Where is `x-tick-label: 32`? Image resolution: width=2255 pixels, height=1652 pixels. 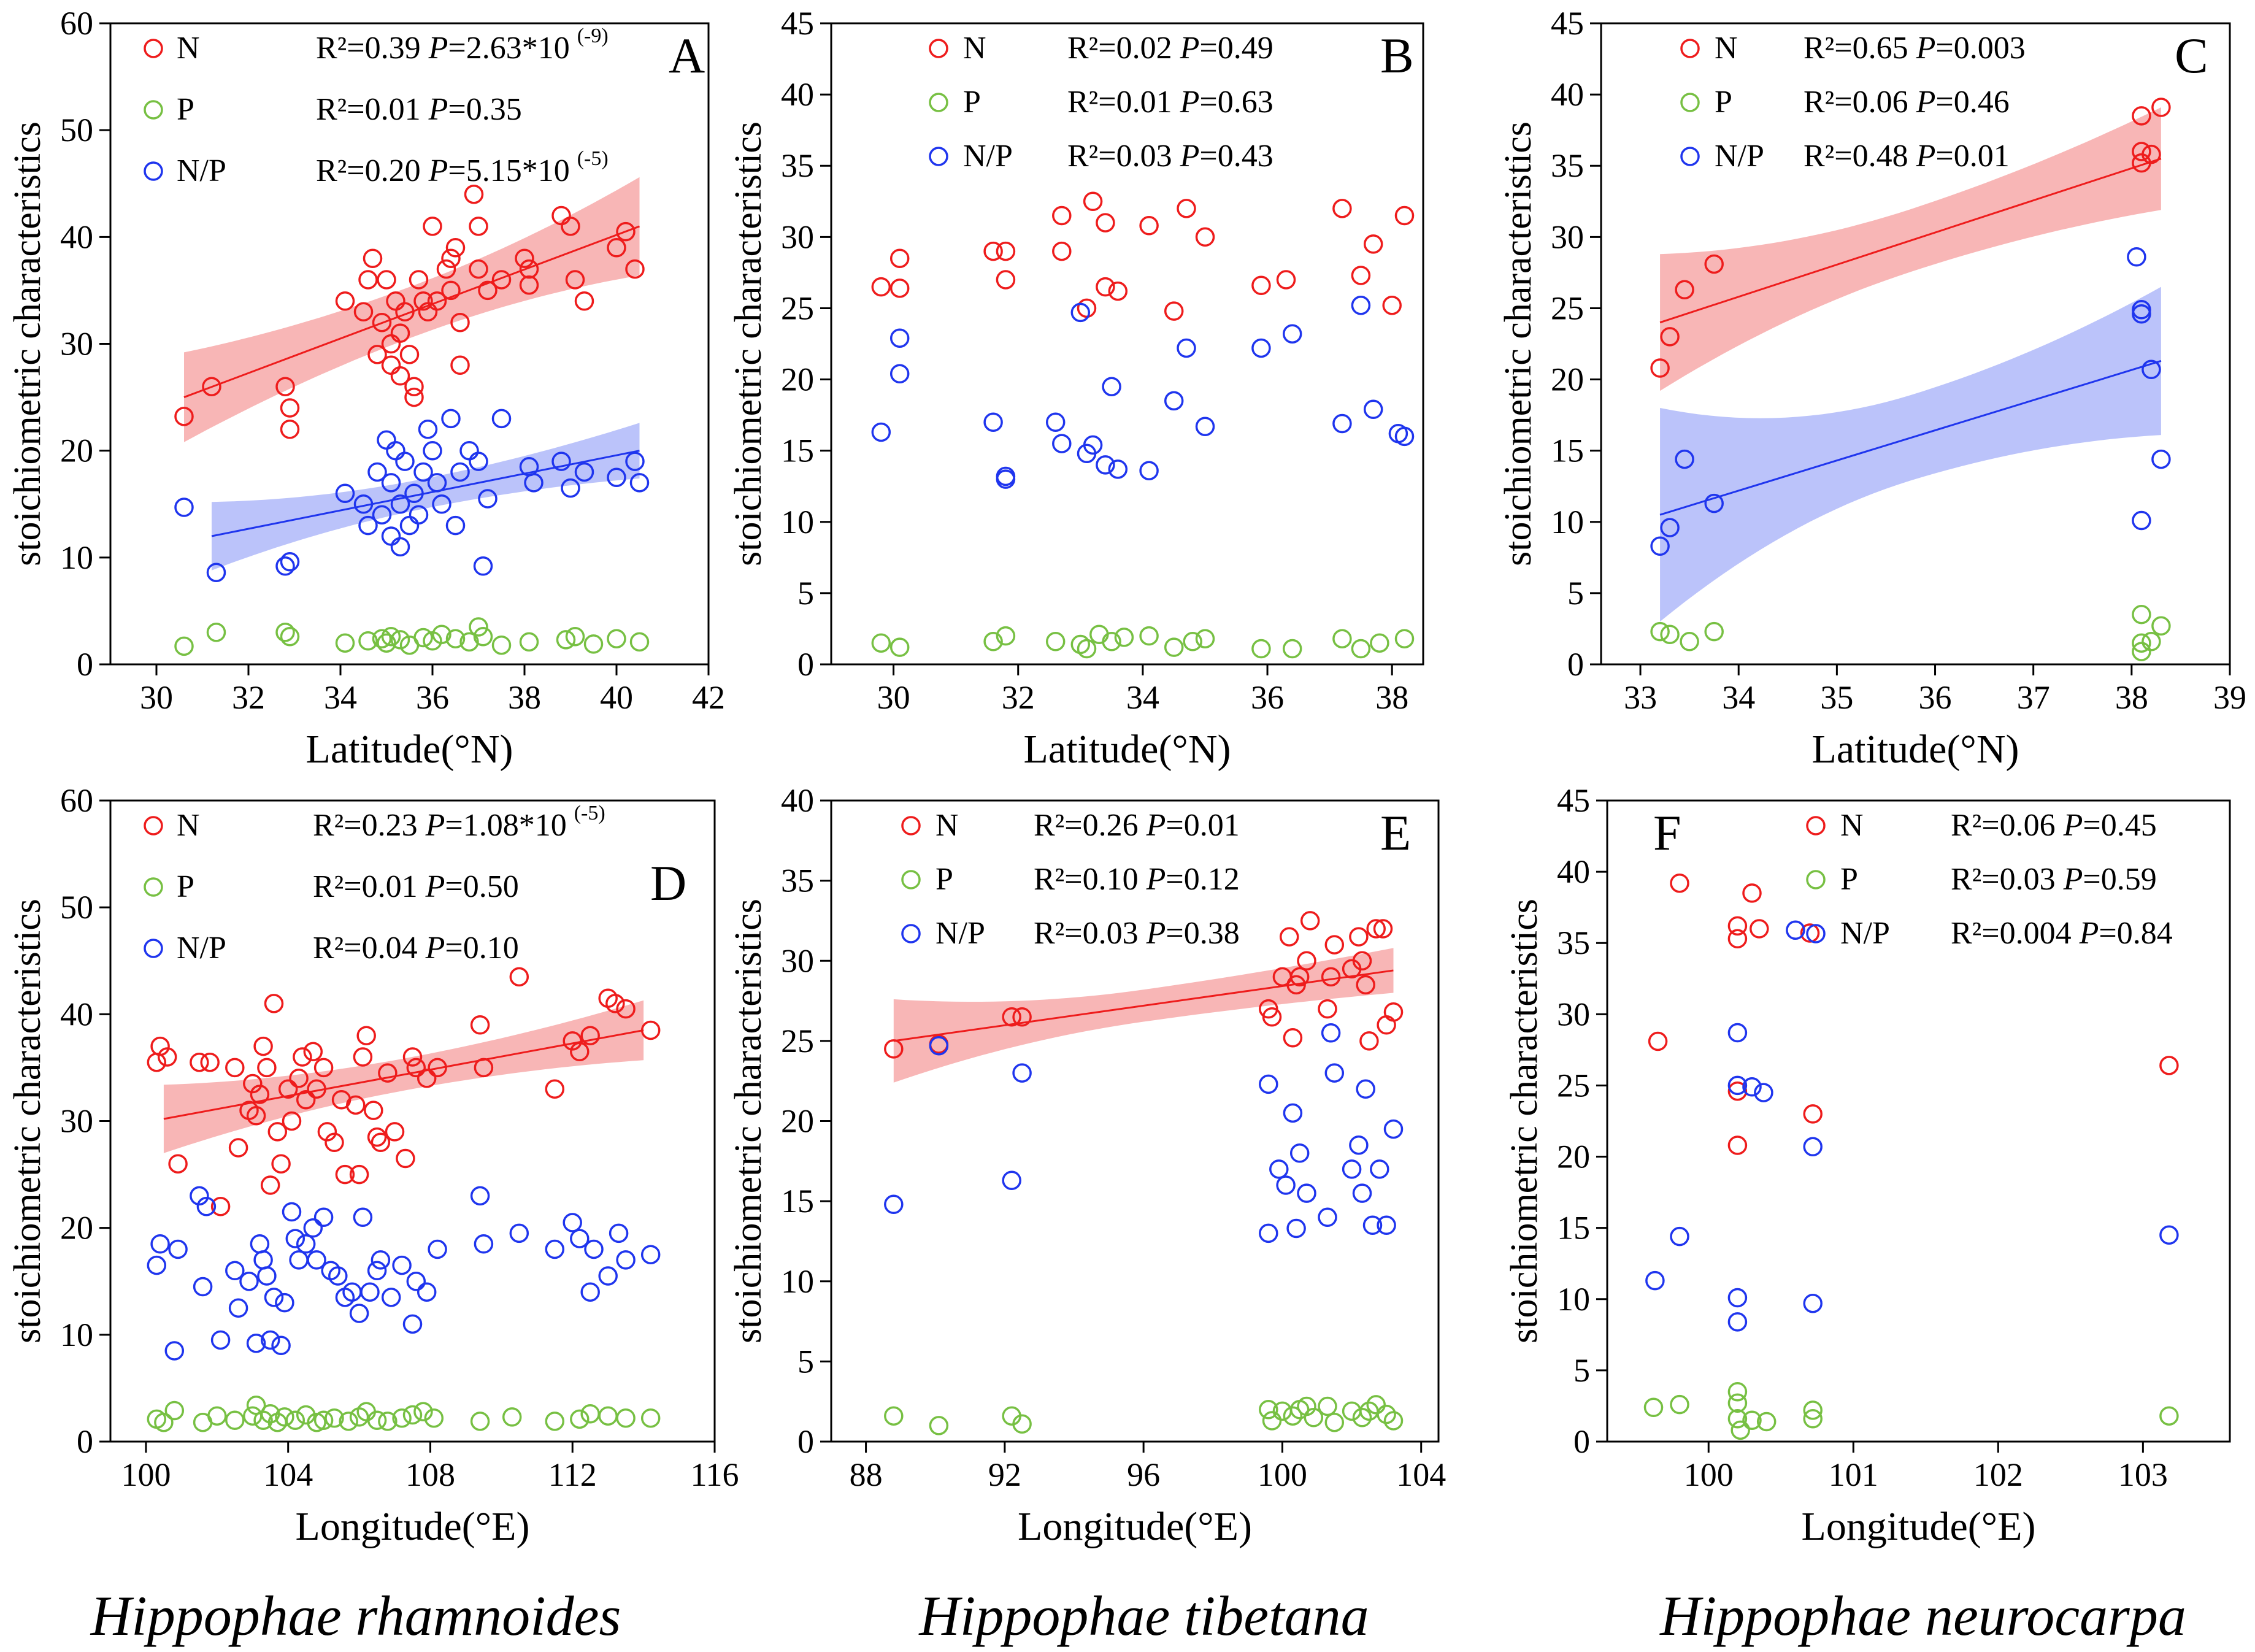 x-tick-label: 32 is located at coordinates (248, 697).